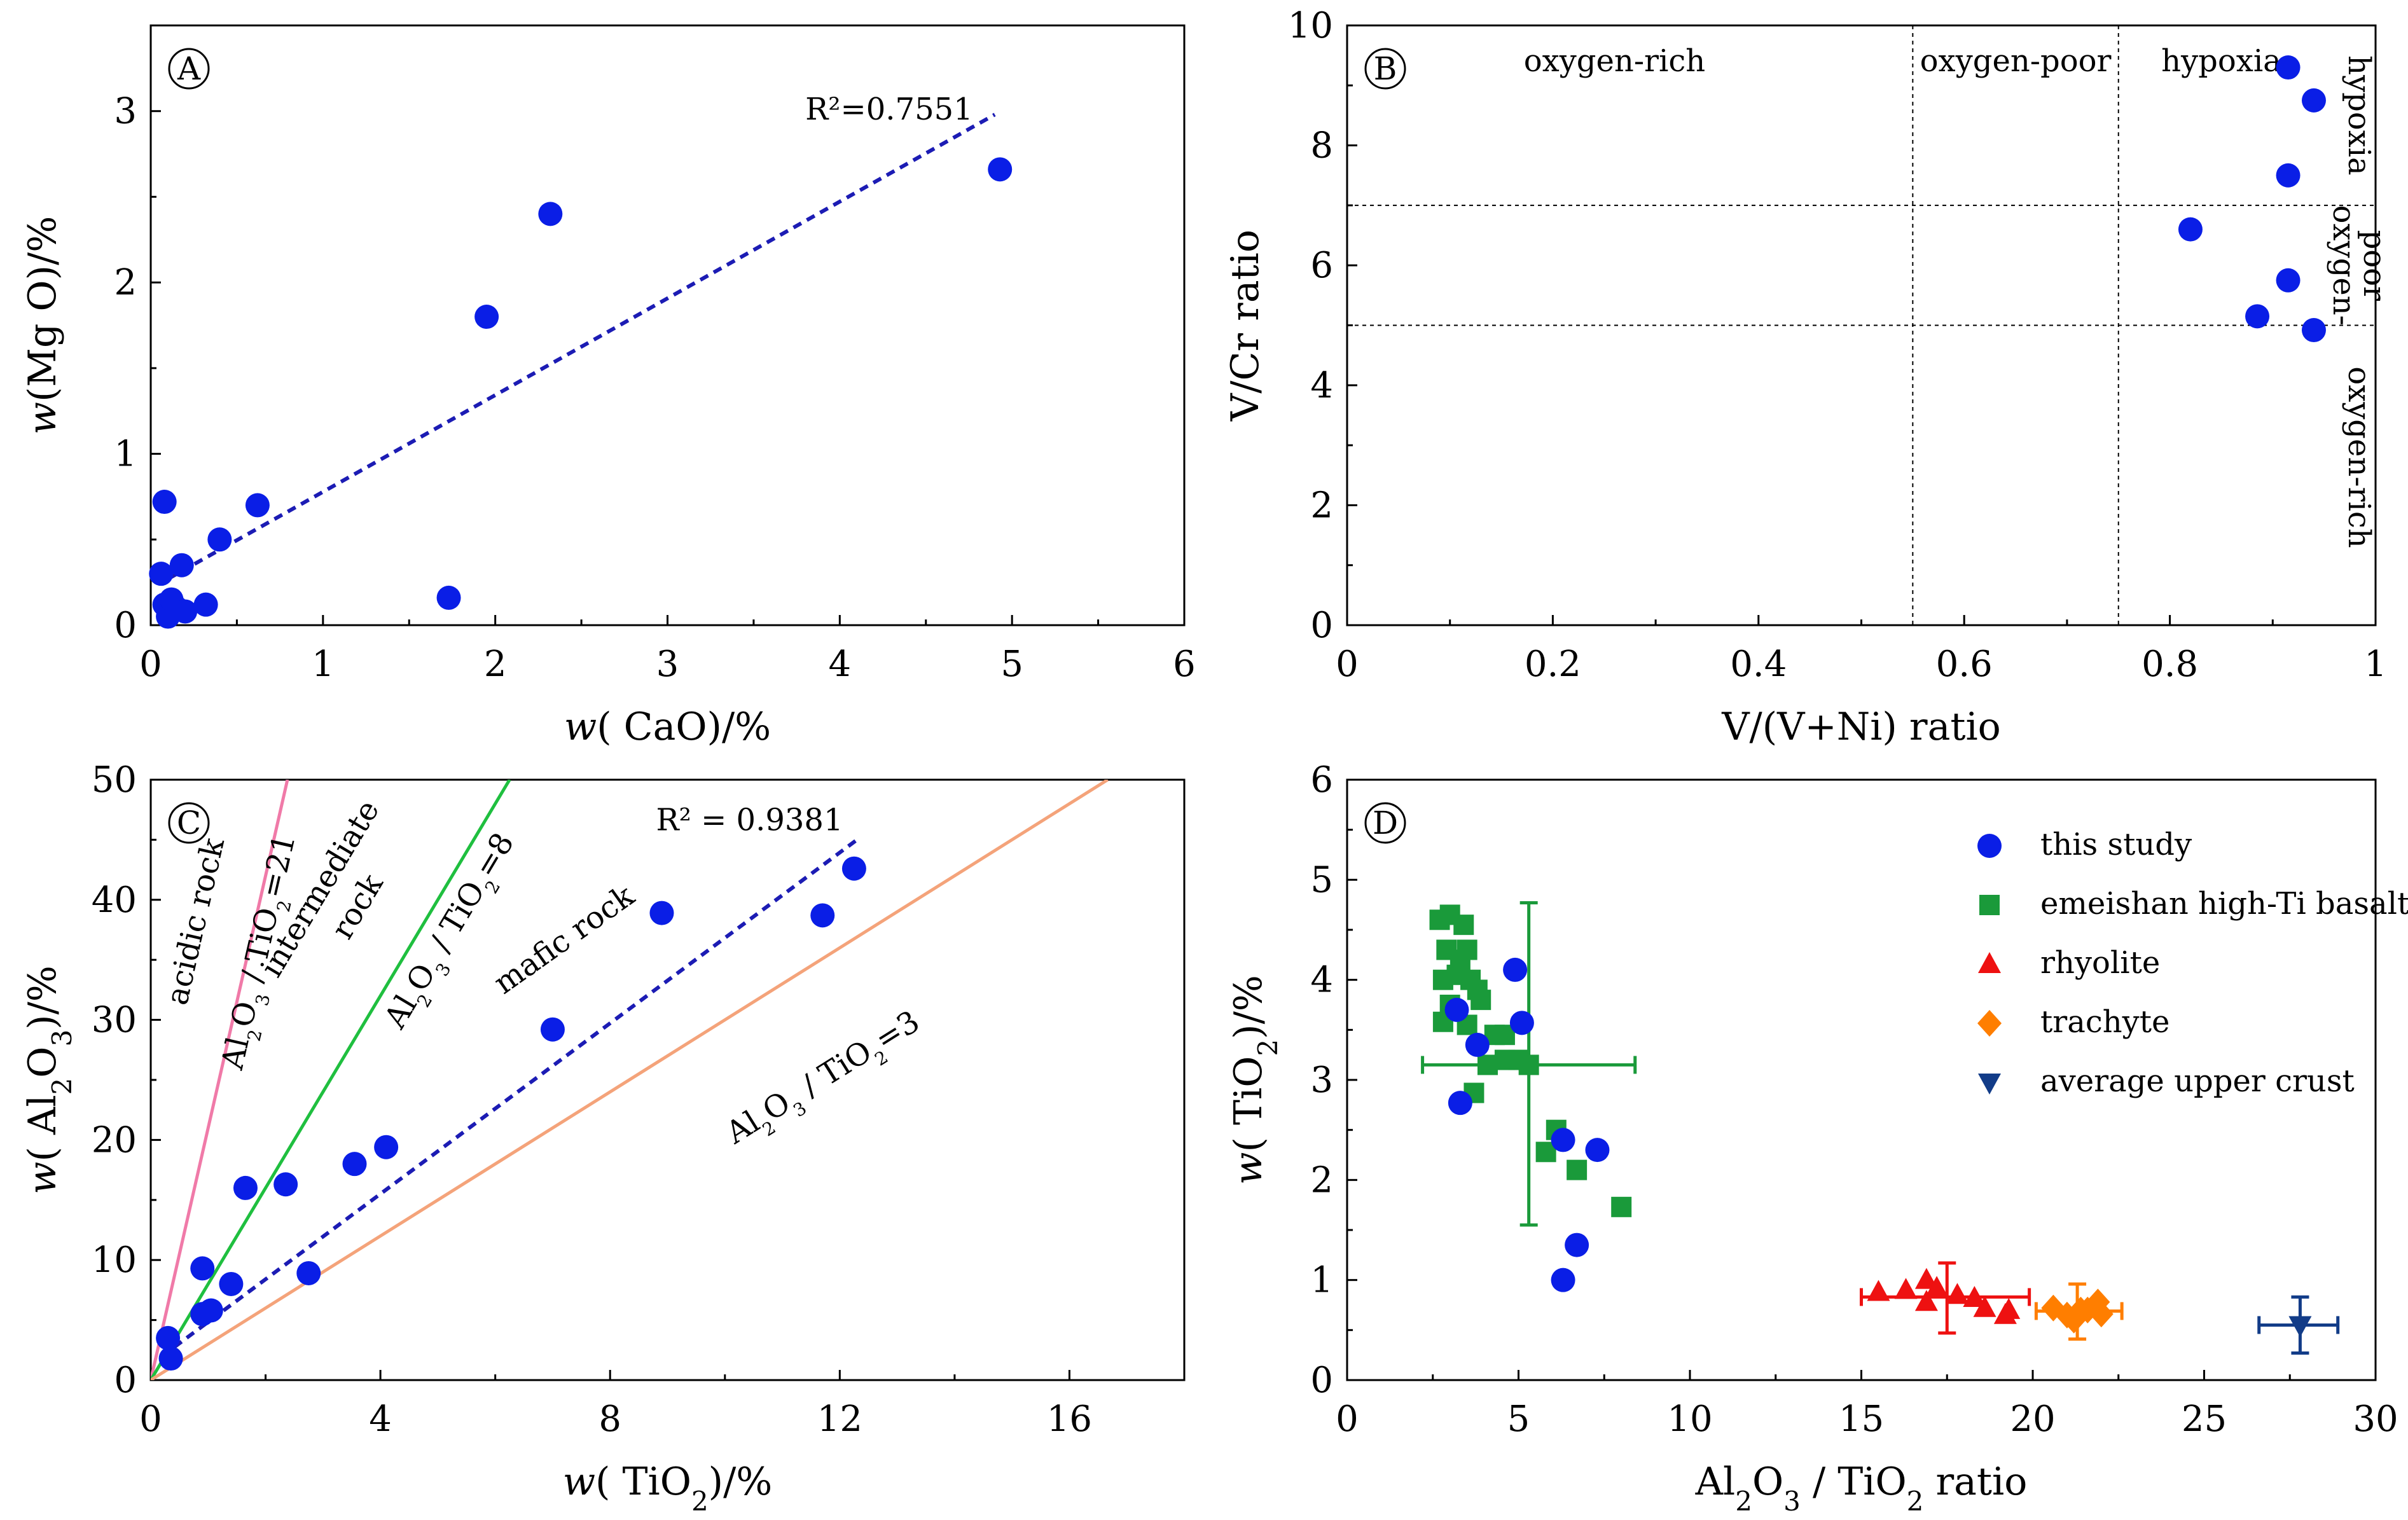 This screenshot has height=1520, width=2408. I want to click on y-axis-title: w(Mg O)/%, so click(42, 325).